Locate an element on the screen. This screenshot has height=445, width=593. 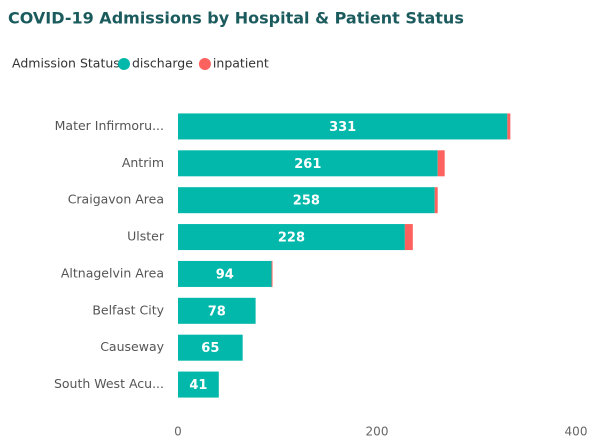
x-tick-label: 0 is located at coordinates (178, 432).